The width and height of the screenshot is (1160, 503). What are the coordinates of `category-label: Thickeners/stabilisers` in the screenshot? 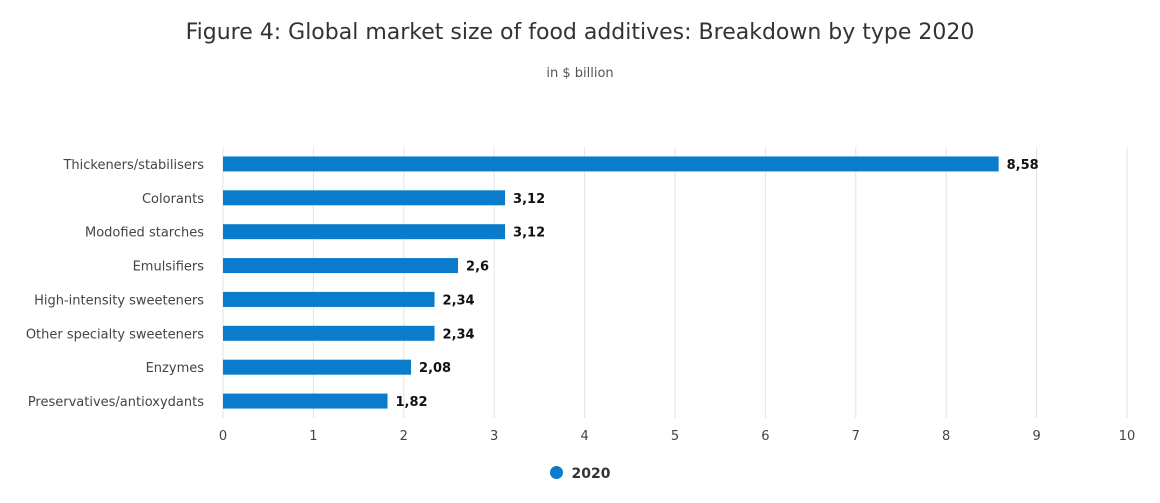 It's located at (133, 165).